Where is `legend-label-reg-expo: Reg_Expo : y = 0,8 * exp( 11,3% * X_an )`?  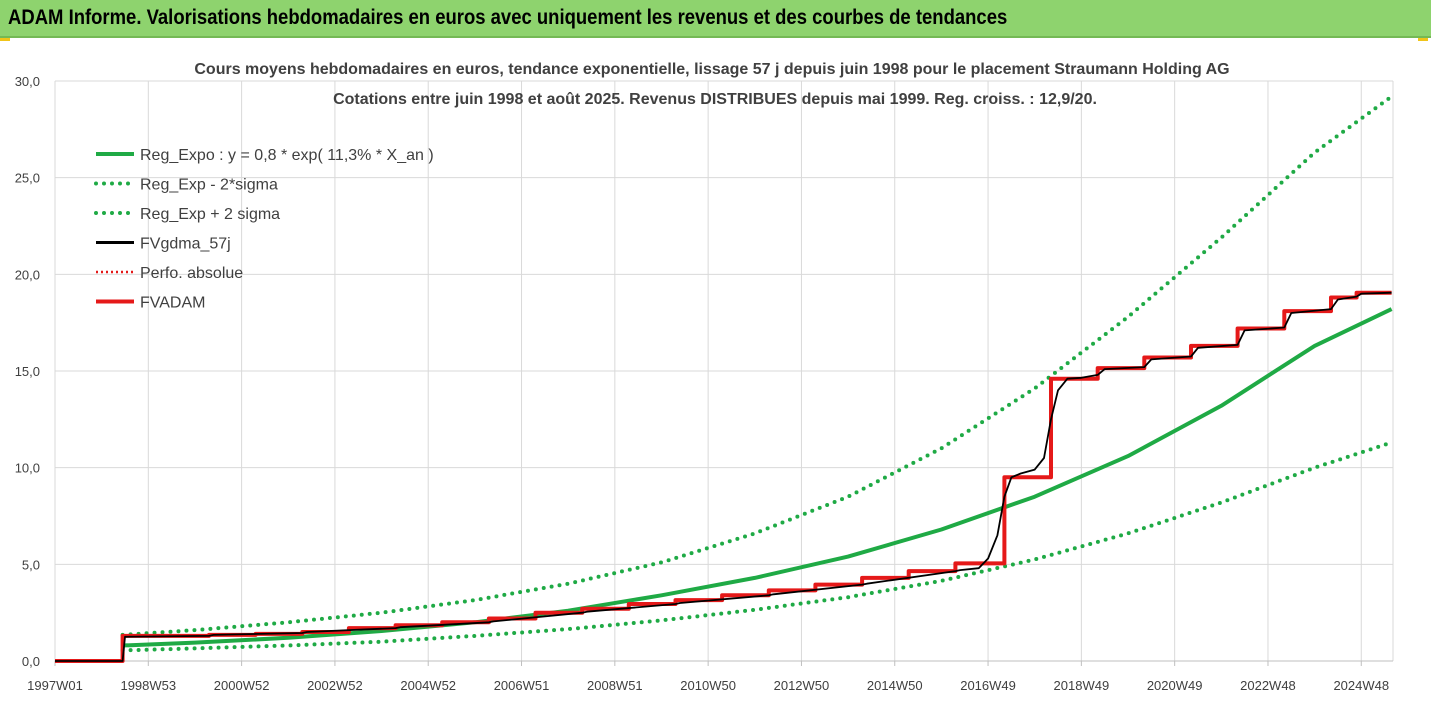 legend-label-reg-expo: Reg_Expo : y = 0,8 * exp( 11,3% * X_an ) is located at coordinates (287, 155).